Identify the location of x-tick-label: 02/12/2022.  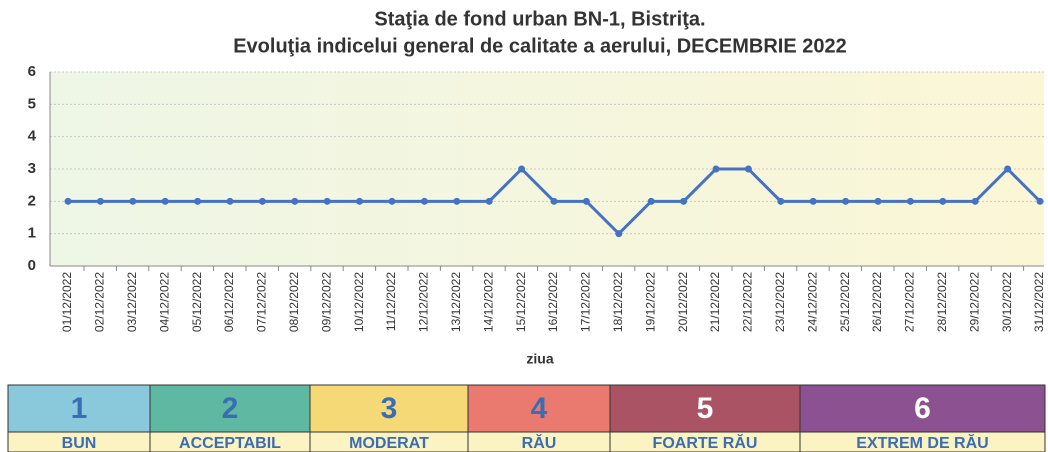
(100, 302).